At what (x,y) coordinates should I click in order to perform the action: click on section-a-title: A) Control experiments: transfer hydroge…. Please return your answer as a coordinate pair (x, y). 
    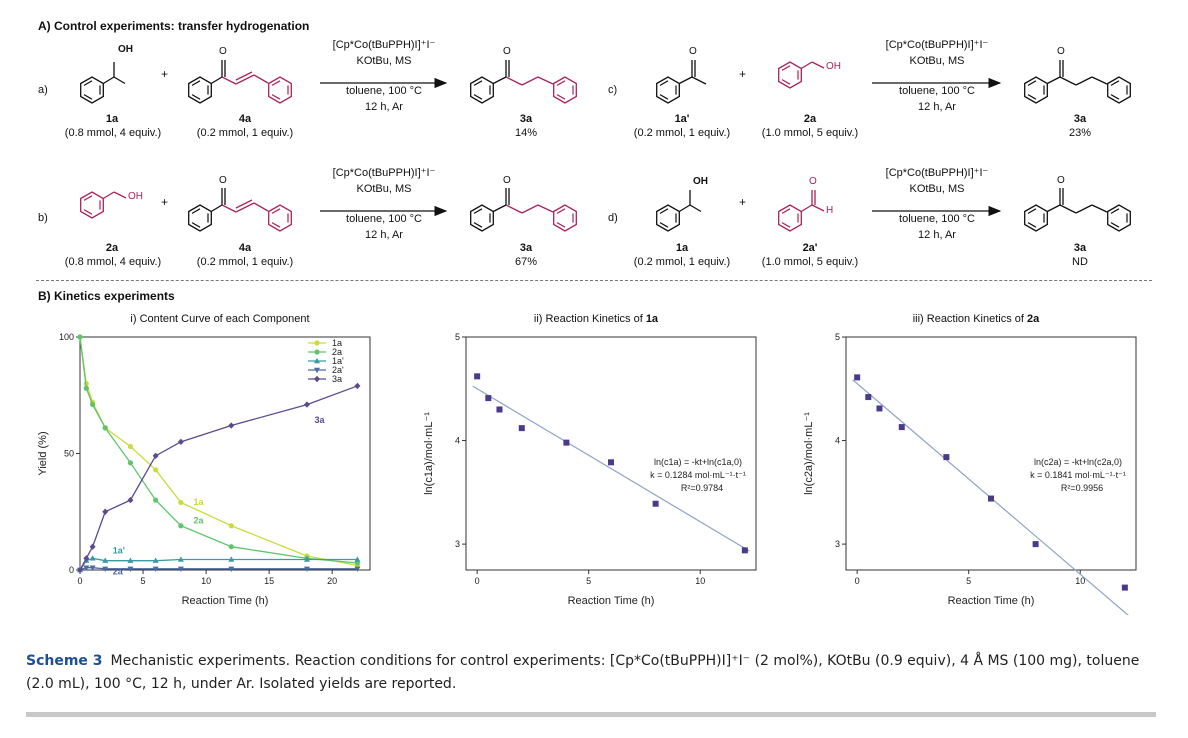
    Looking at the image, I should click on (174, 26).